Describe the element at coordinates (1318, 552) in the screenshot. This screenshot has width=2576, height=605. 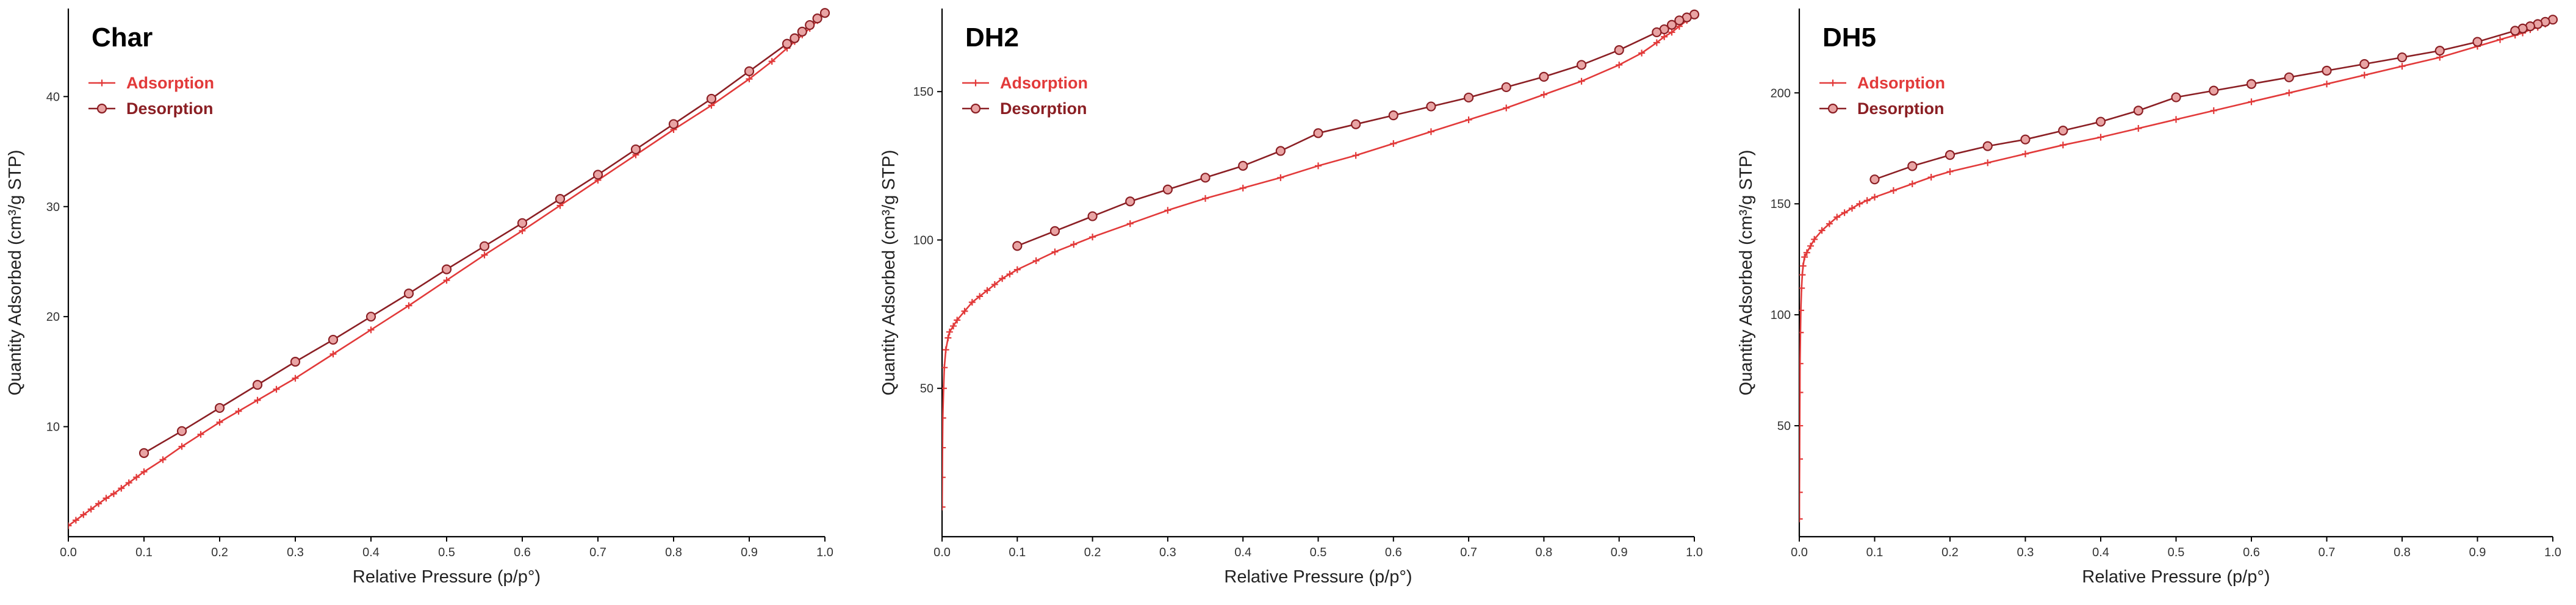
I see `x-tick-label: 0.5` at that location.